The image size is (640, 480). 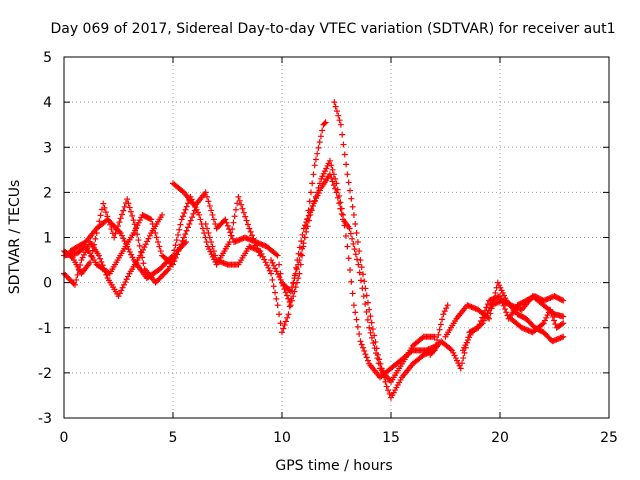 What do you see at coordinates (173, 438) in the screenshot?
I see `x-tick-label: 5` at bounding box center [173, 438].